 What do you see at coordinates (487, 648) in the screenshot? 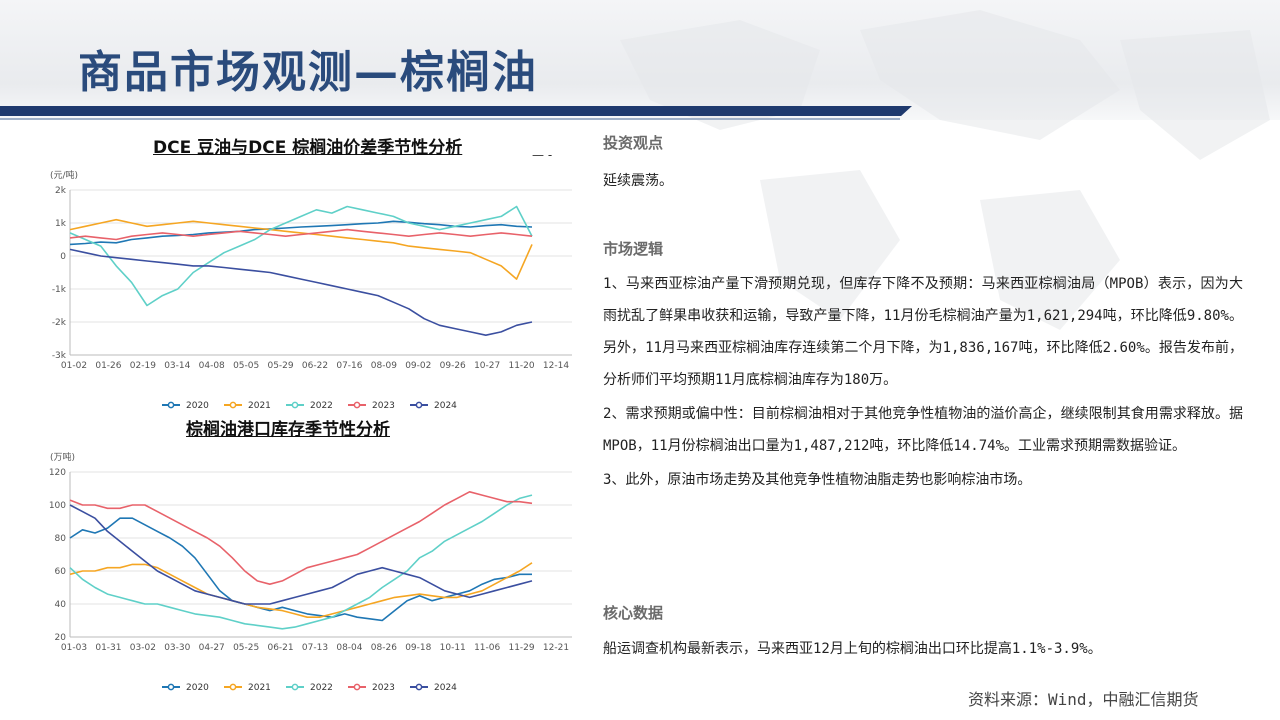
I see `x-tick-label: 11-06` at bounding box center [487, 648].